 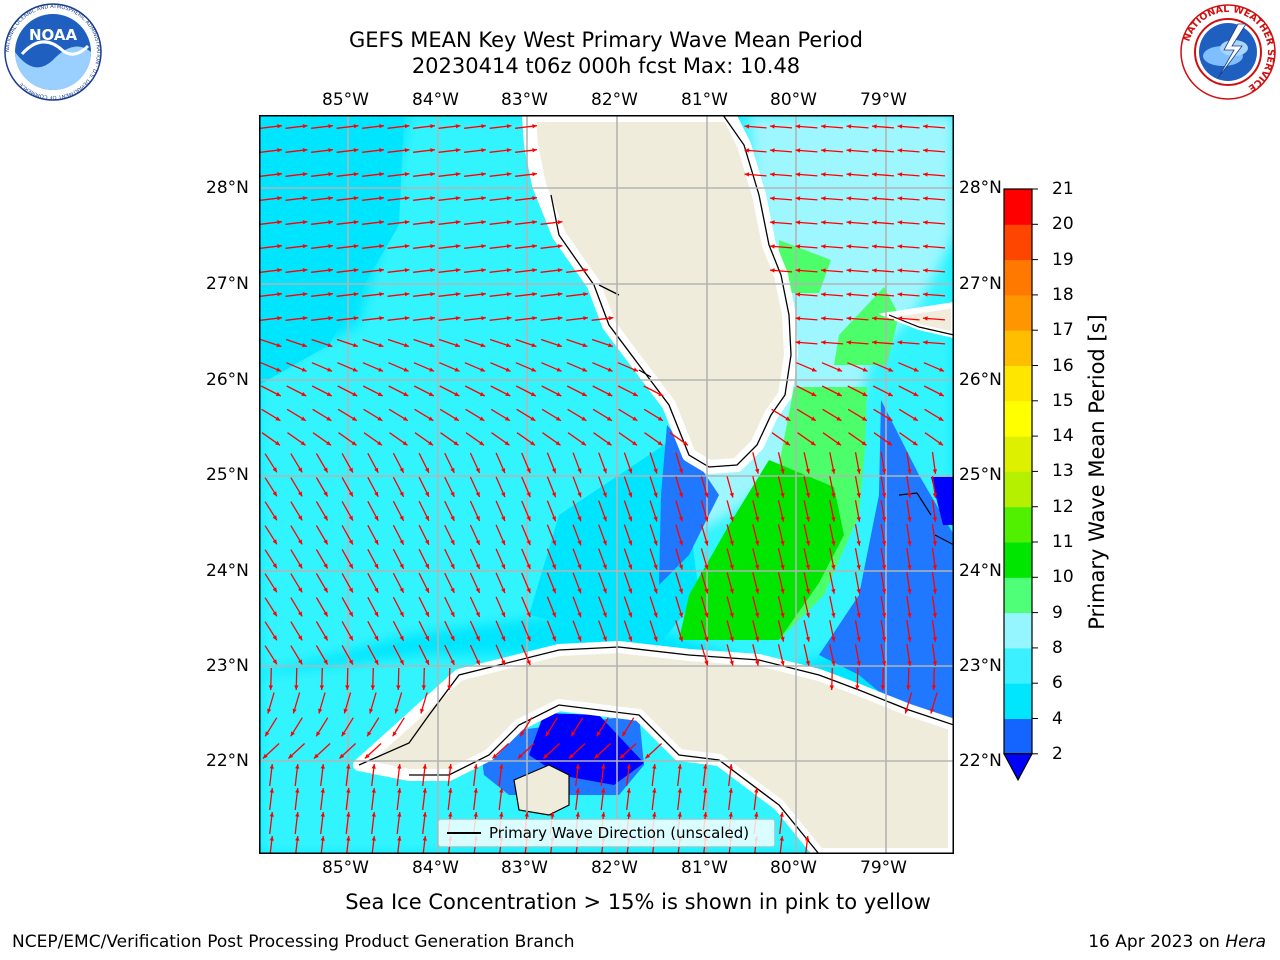 I want to click on colorbar-tick-label: 15, so click(x=1063, y=400).